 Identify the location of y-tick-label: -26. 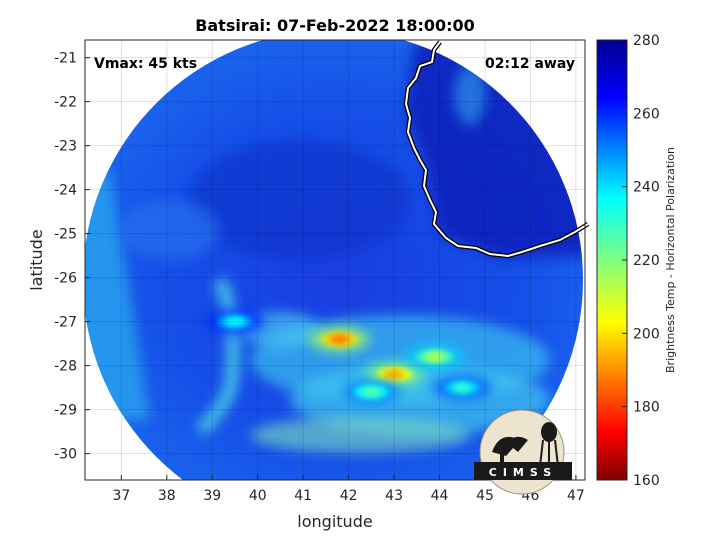
(65, 279).